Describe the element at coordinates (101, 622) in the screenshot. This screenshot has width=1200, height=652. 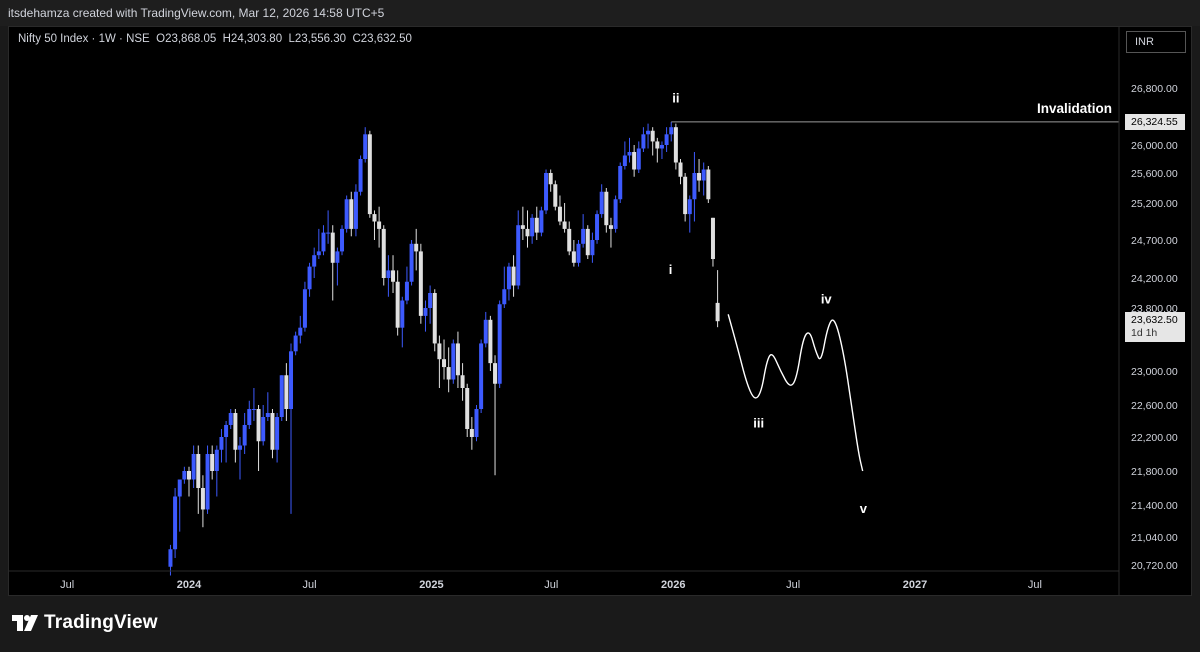
I see `tradingview-logo-text: TradingView` at that location.